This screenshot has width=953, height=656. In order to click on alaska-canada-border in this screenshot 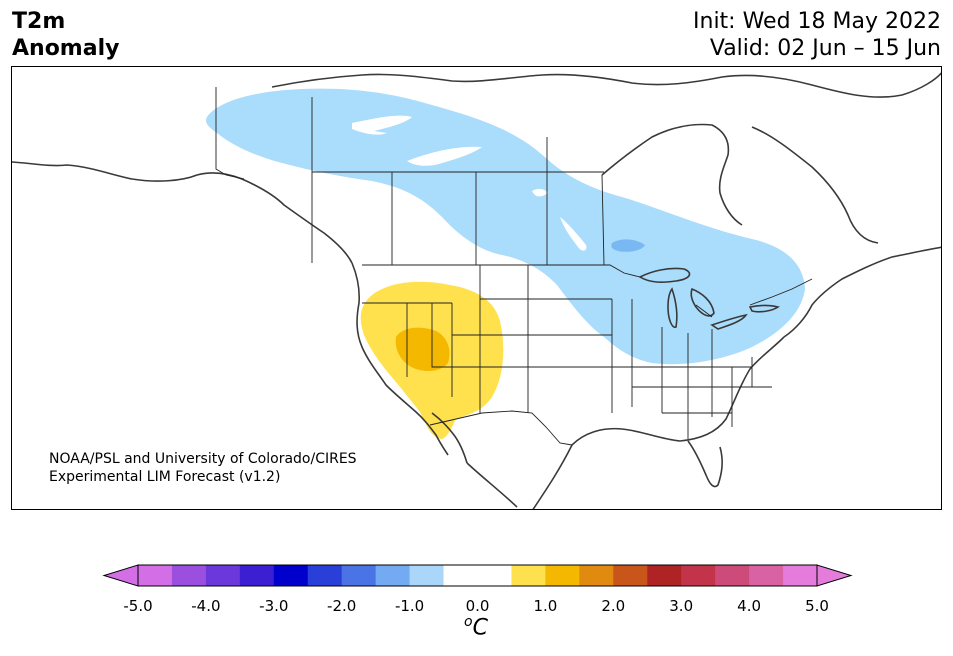, I will do `click(230, 133)`.